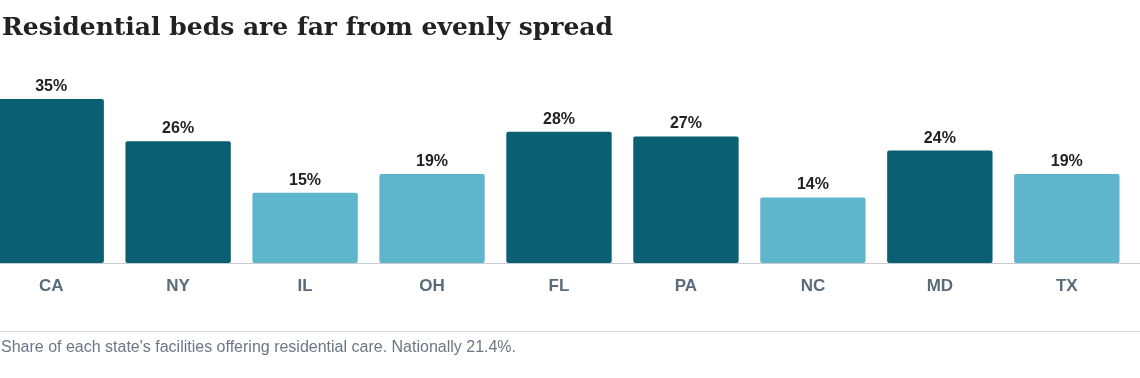  I want to click on data-label: 35%, so click(51, 85).